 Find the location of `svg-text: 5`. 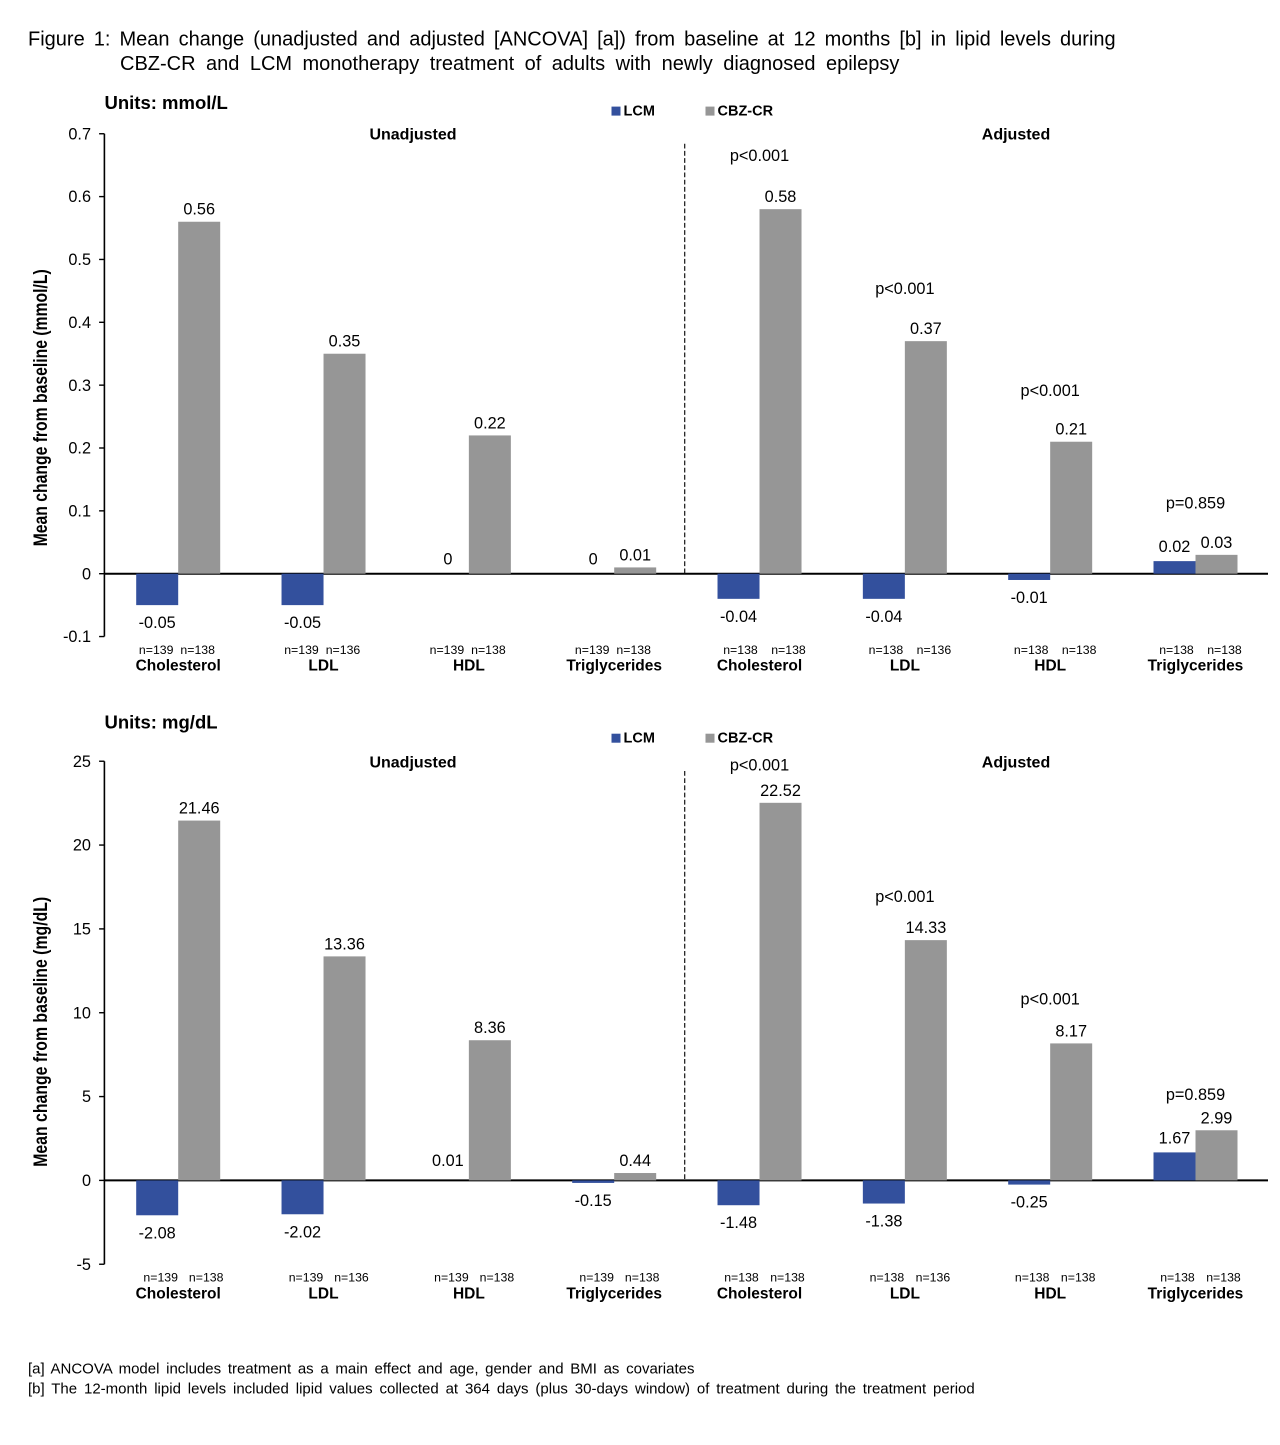

svg-text: 5 is located at coordinates (86, 1097).